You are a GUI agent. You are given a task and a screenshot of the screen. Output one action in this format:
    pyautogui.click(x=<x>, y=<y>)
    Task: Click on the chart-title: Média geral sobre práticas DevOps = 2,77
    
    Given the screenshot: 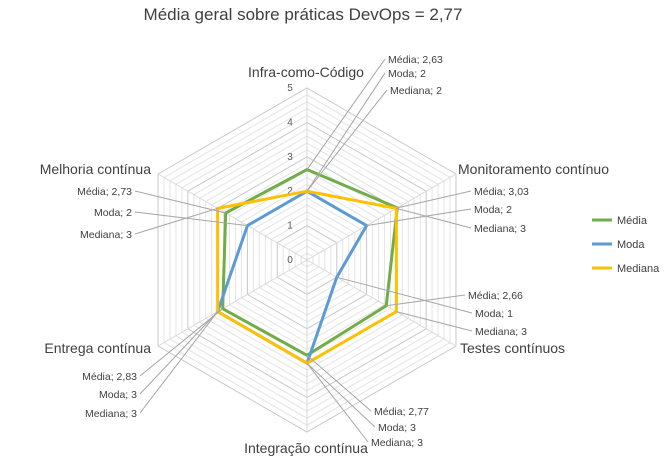 What is the action you would take?
    pyautogui.click(x=303, y=14)
    